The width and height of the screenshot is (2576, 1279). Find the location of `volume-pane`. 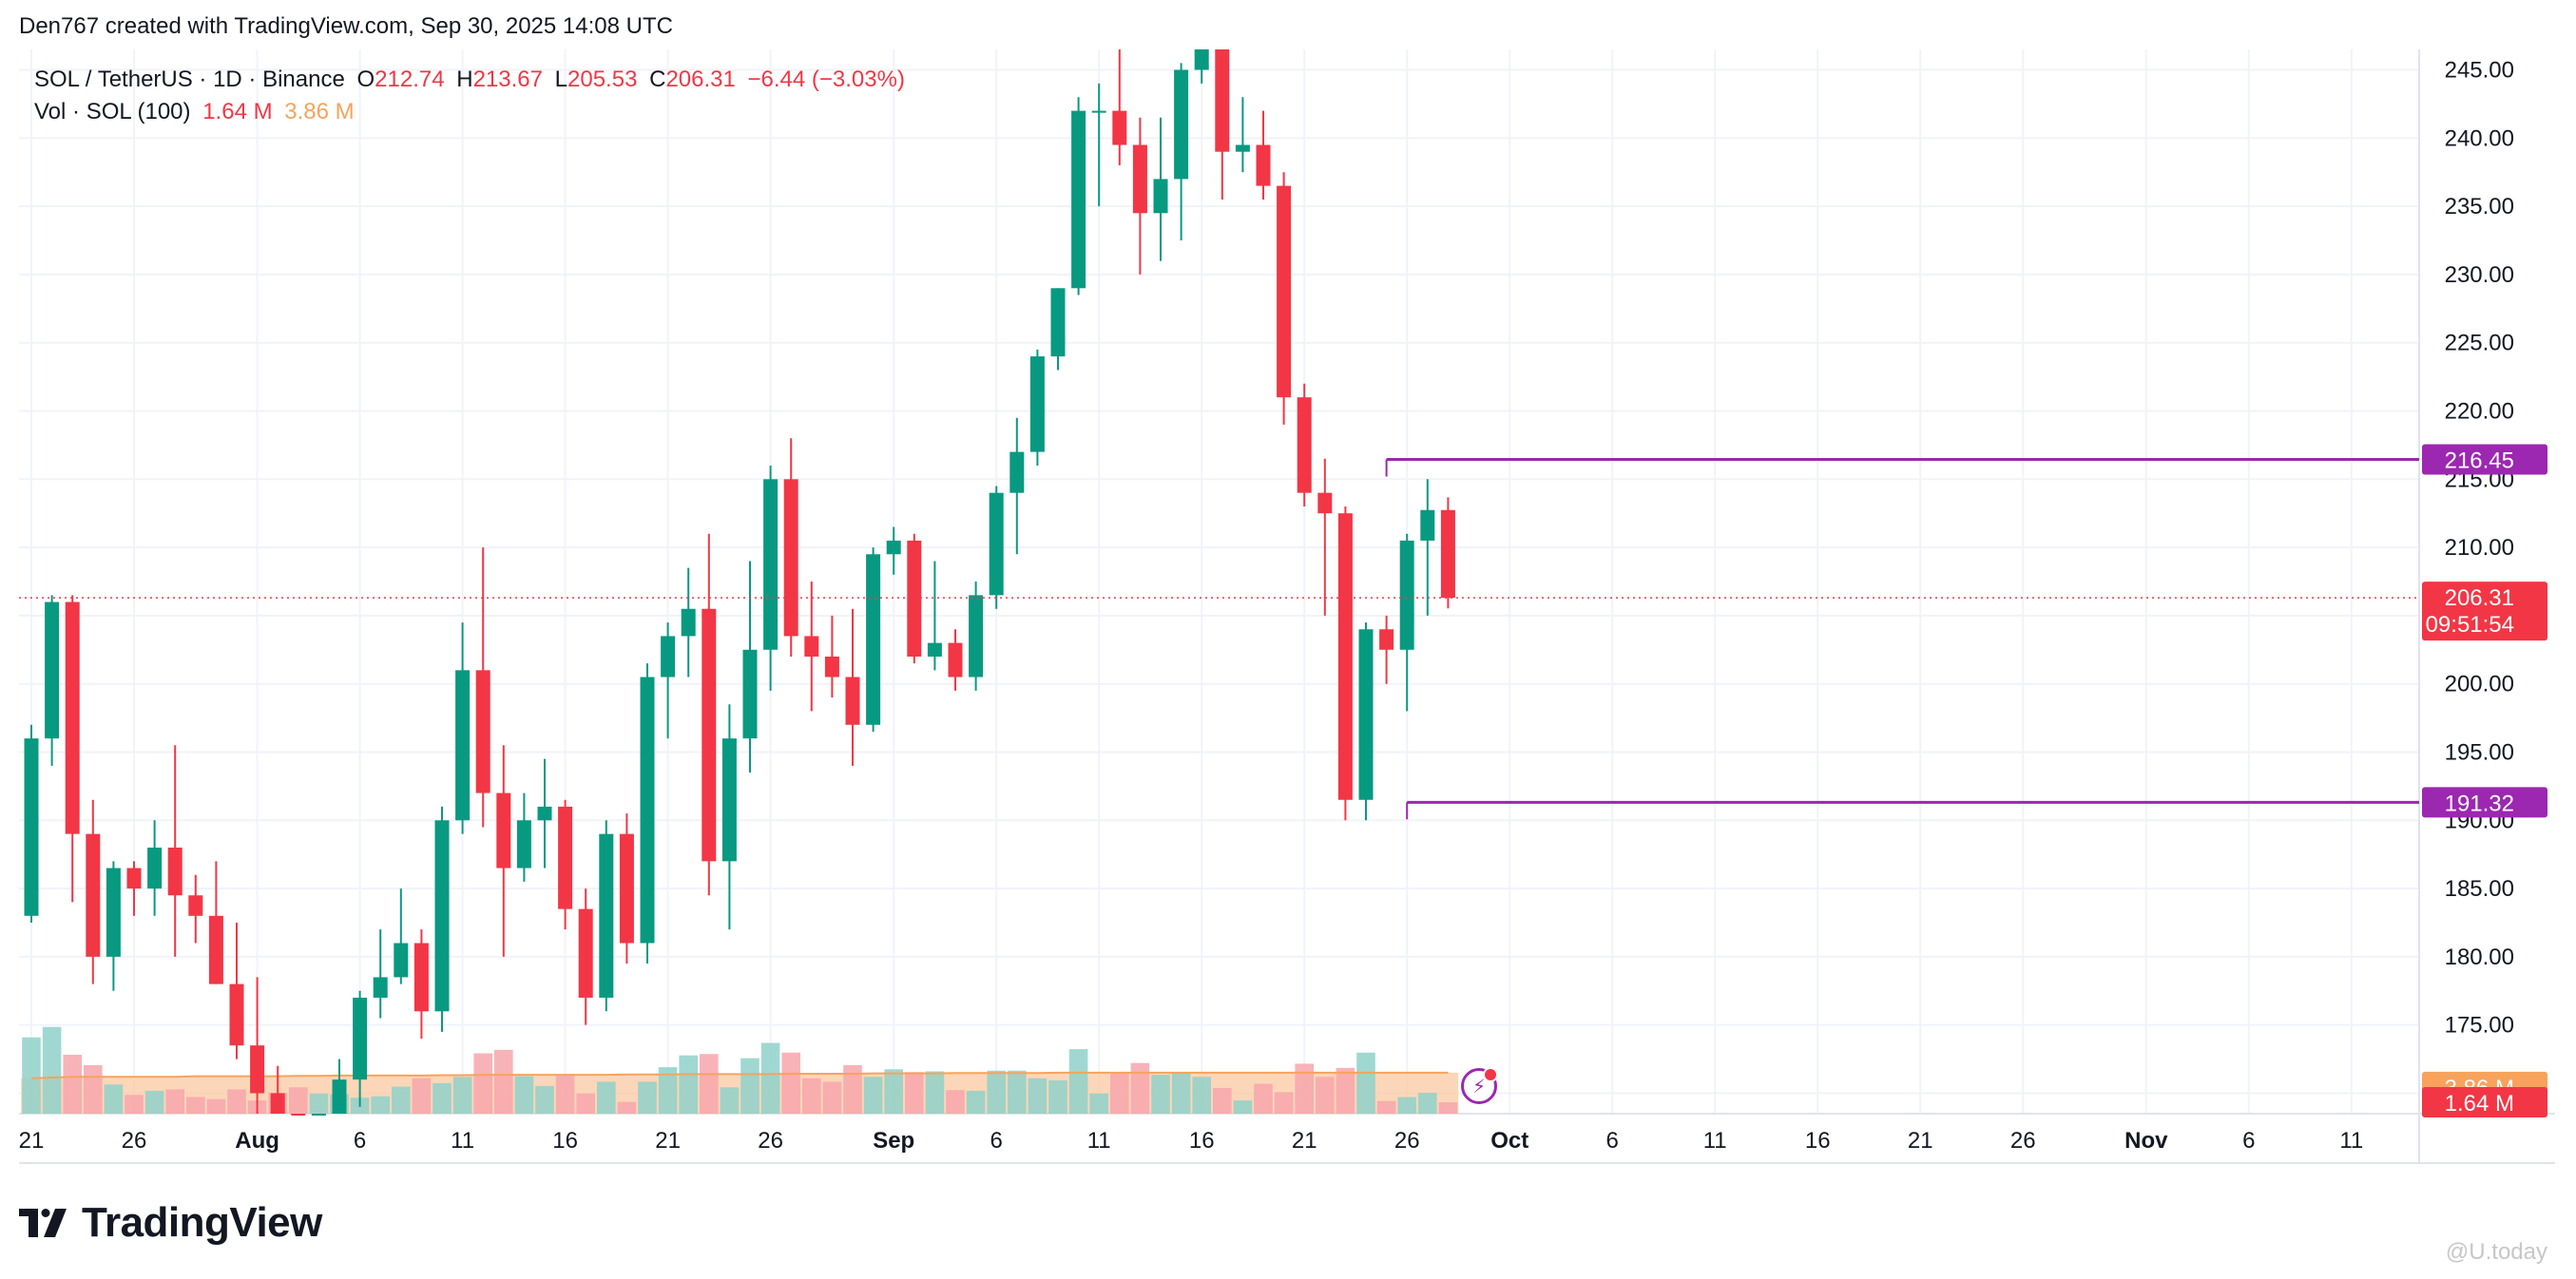

volume-pane is located at coordinates (740, 1070).